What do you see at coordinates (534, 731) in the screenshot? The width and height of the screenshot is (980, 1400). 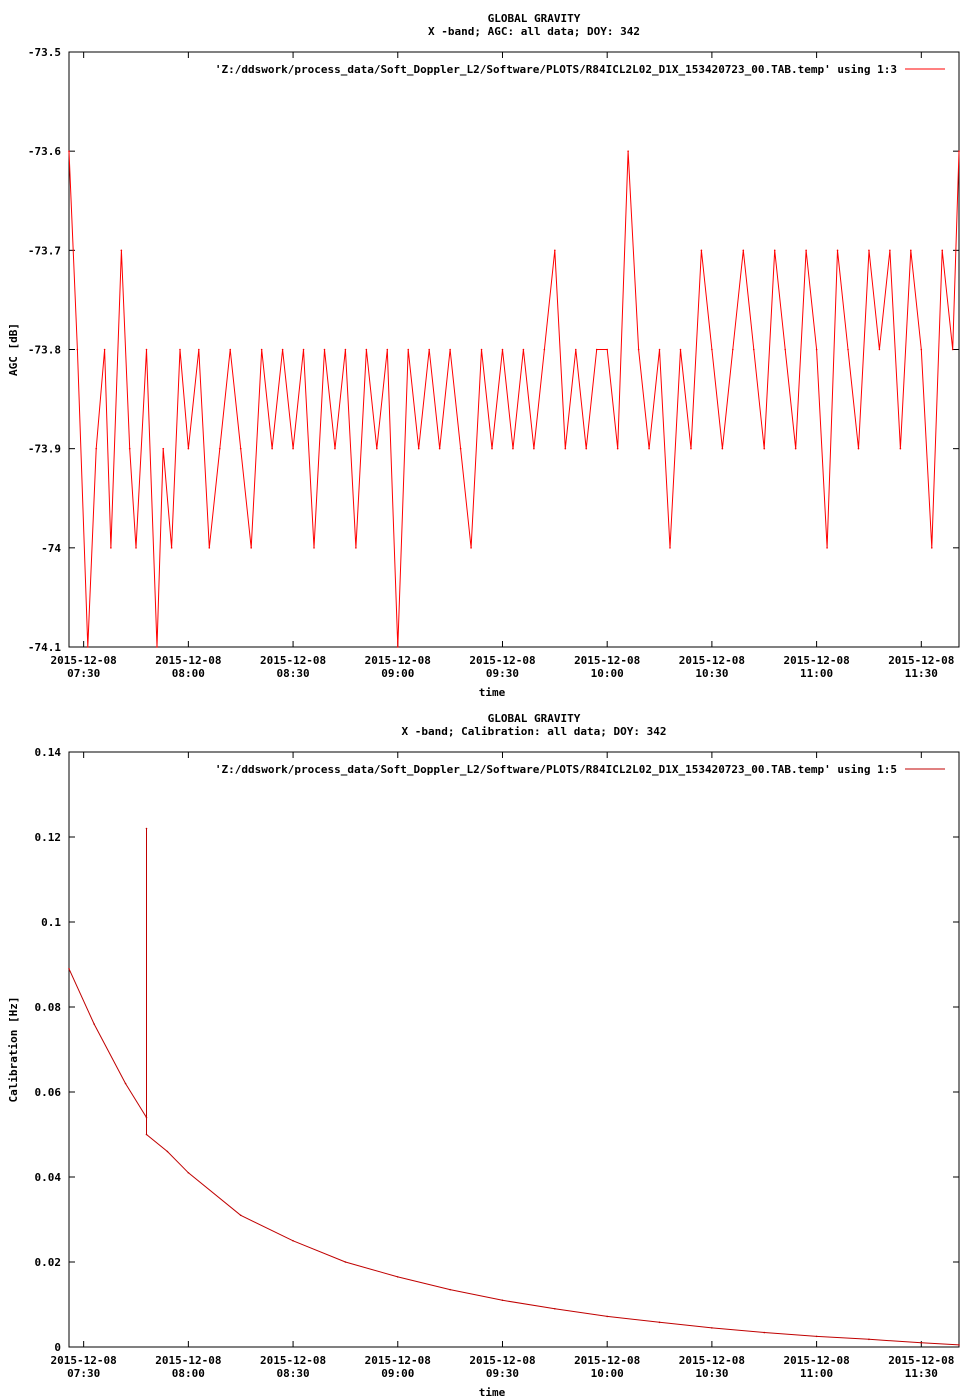 I see `chart-subtitle: X -band; Calibration: all data; DOY: 342` at bounding box center [534, 731].